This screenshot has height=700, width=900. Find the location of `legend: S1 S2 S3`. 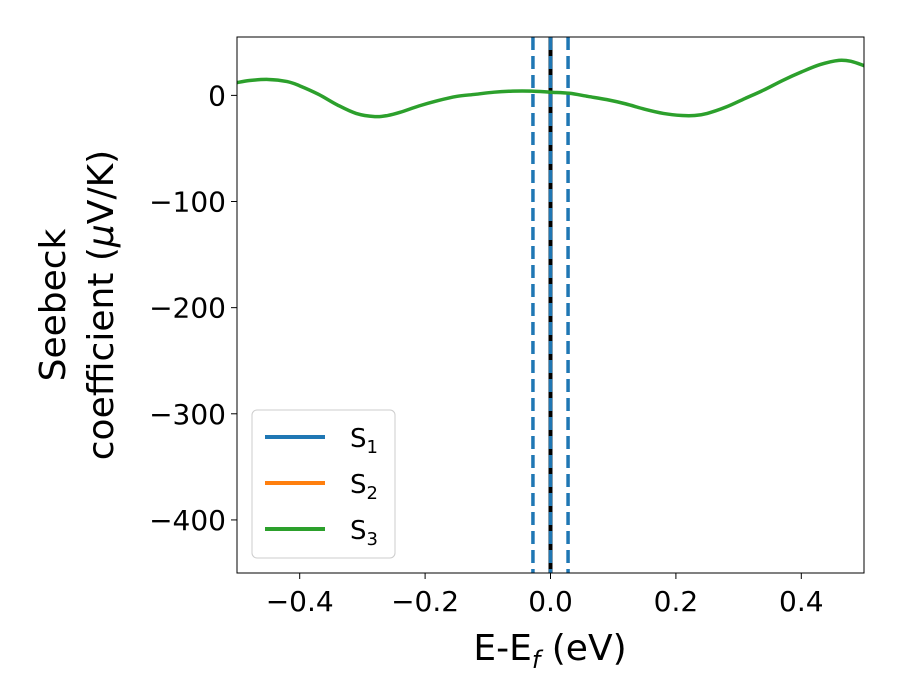

legend: S1 S2 S3 is located at coordinates (323, 484).